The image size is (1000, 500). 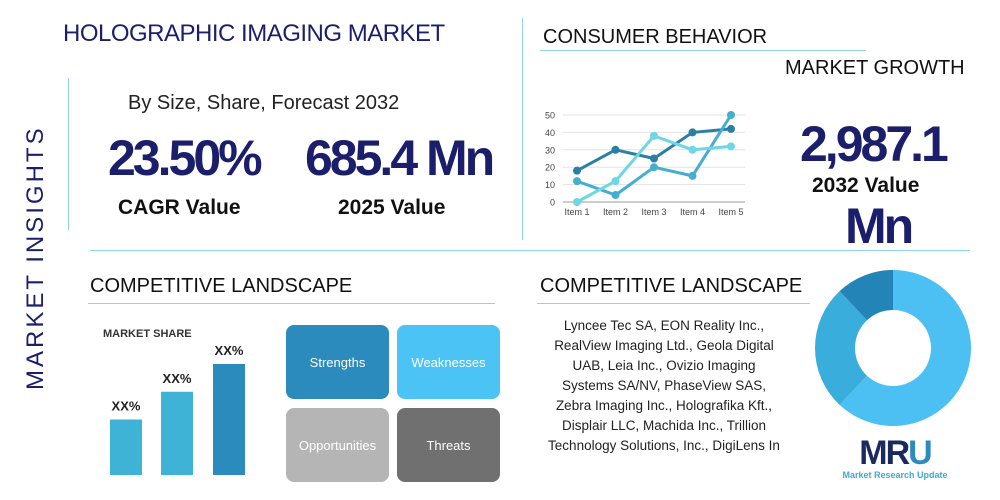 What do you see at coordinates (550, 116) in the screenshot?
I see `y-tick-label: 50` at bounding box center [550, 116].